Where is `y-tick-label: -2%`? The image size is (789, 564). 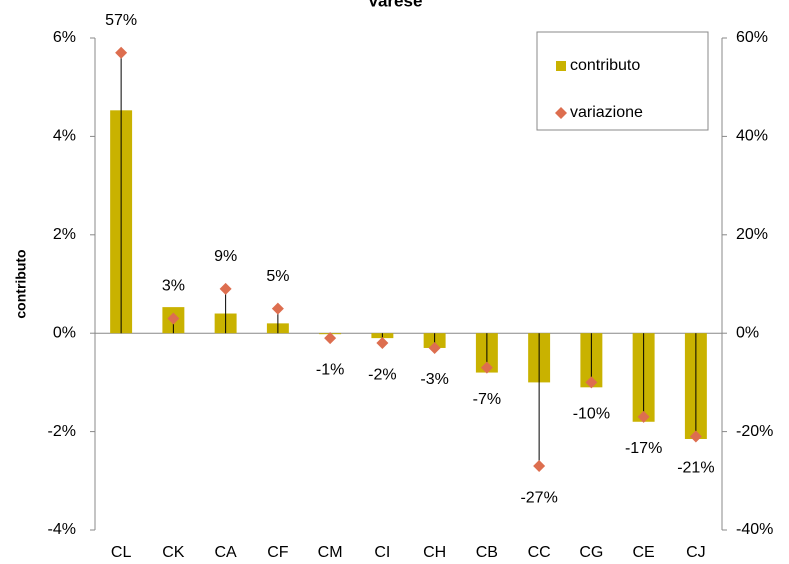 y-tick-label: -2% is located at coordinates (62, 431).